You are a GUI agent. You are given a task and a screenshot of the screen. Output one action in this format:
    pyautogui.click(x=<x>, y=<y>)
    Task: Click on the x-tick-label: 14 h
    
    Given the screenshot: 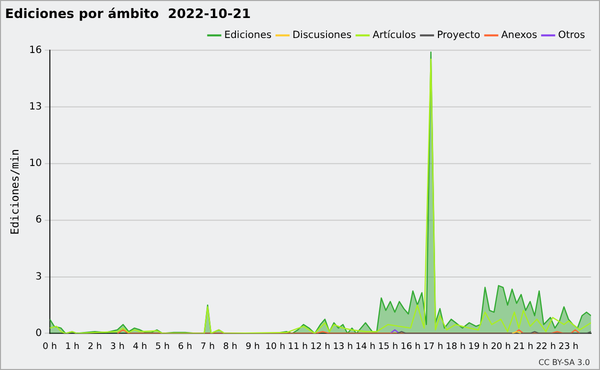 What is the action you would take?
    pyautogui.click(x=366, y=347)
    